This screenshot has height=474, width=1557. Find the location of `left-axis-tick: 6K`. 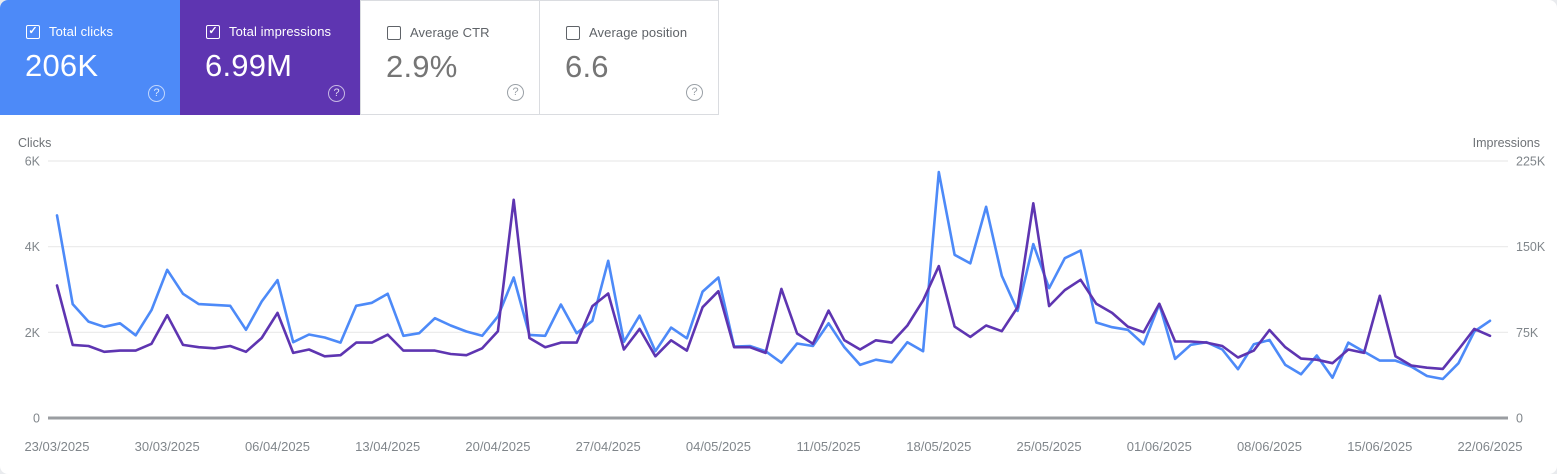

left-axis-tick: 6K is located at coordinates (33, 162).